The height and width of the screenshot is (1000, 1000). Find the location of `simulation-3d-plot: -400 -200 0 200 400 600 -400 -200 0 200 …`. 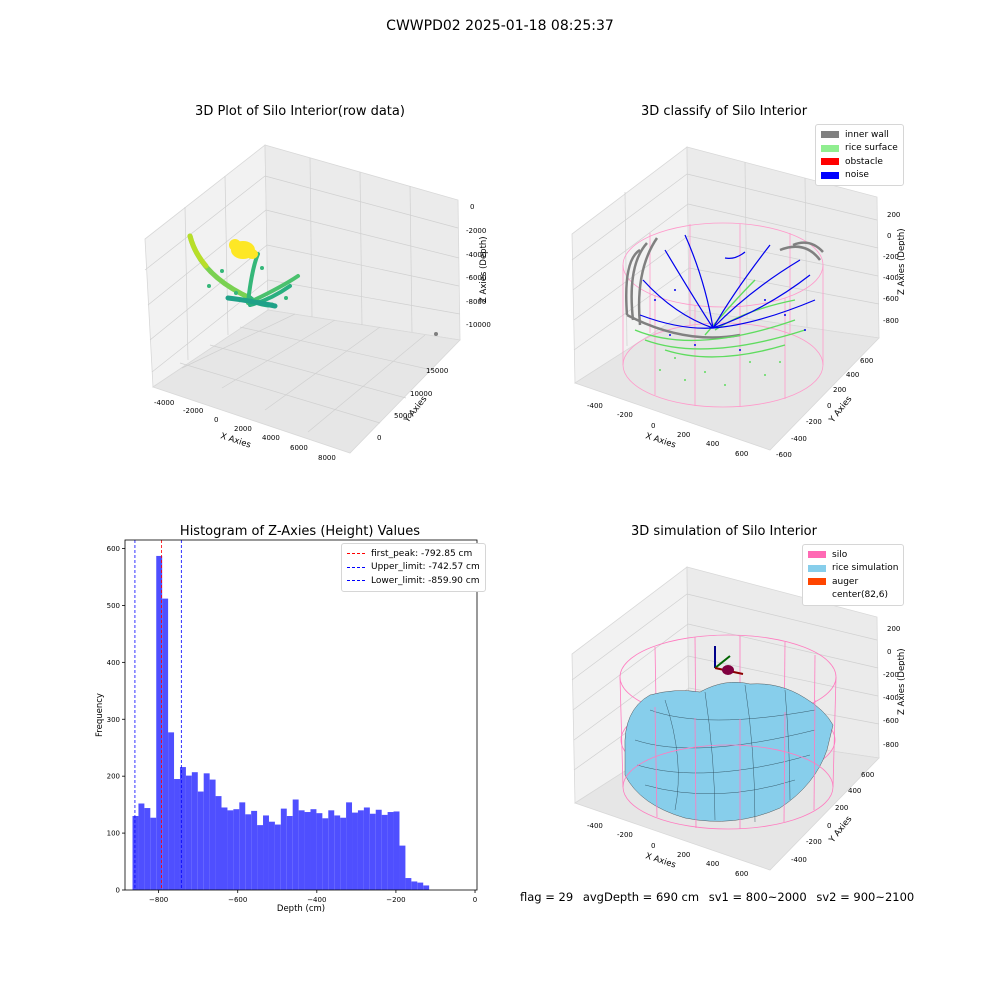

simulation-3d-plot: -400 -200 0 200 400 600 -400 -200 0 200 … is located at coordinates (738, 722).